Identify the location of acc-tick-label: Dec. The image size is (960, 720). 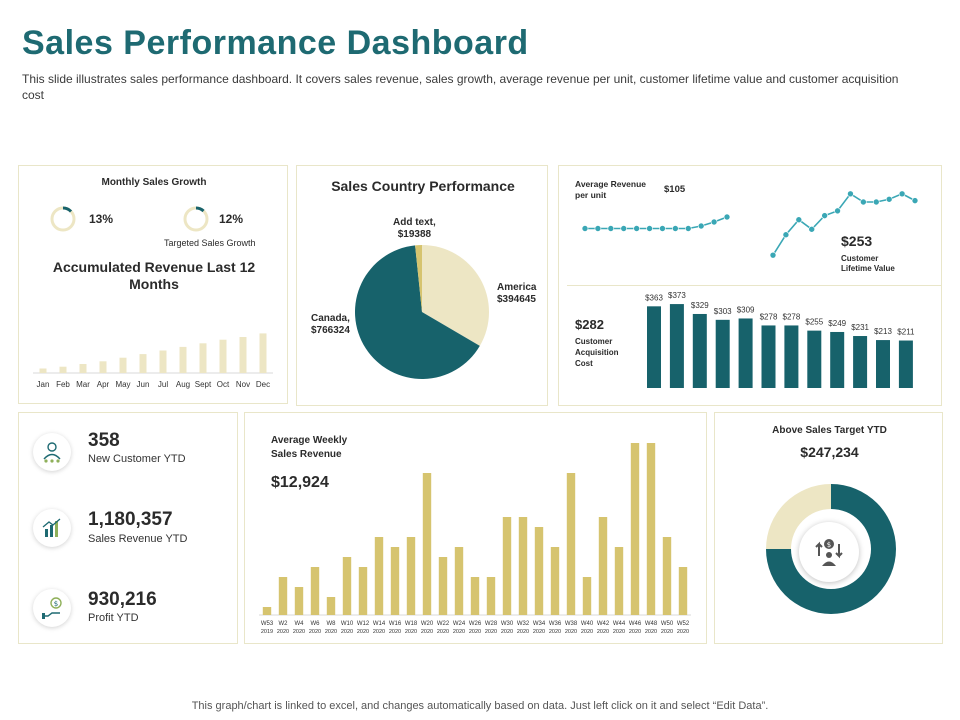
(263, 384).